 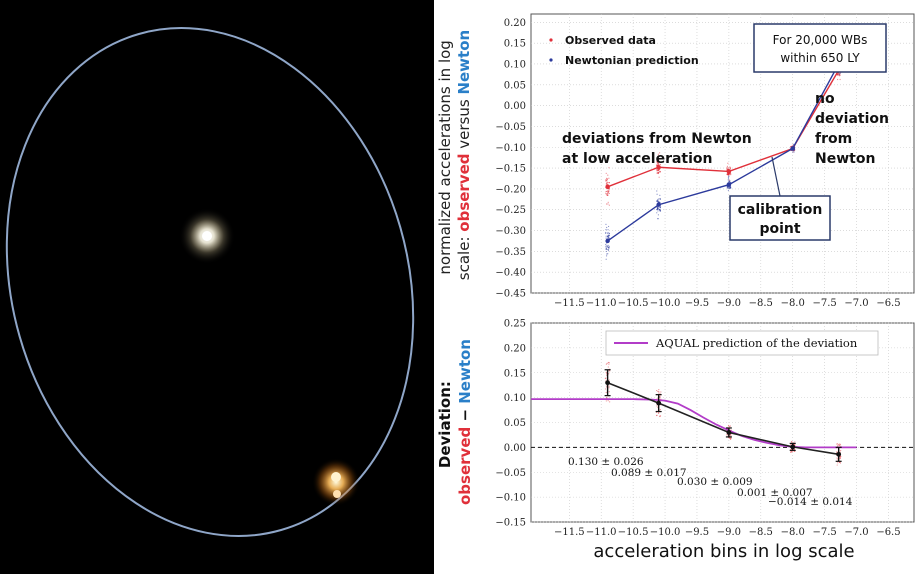 What do you see at coordinates (779, 229) in the screenshot?
I see `calibration-line2: point` at bounding box center [779, 229].